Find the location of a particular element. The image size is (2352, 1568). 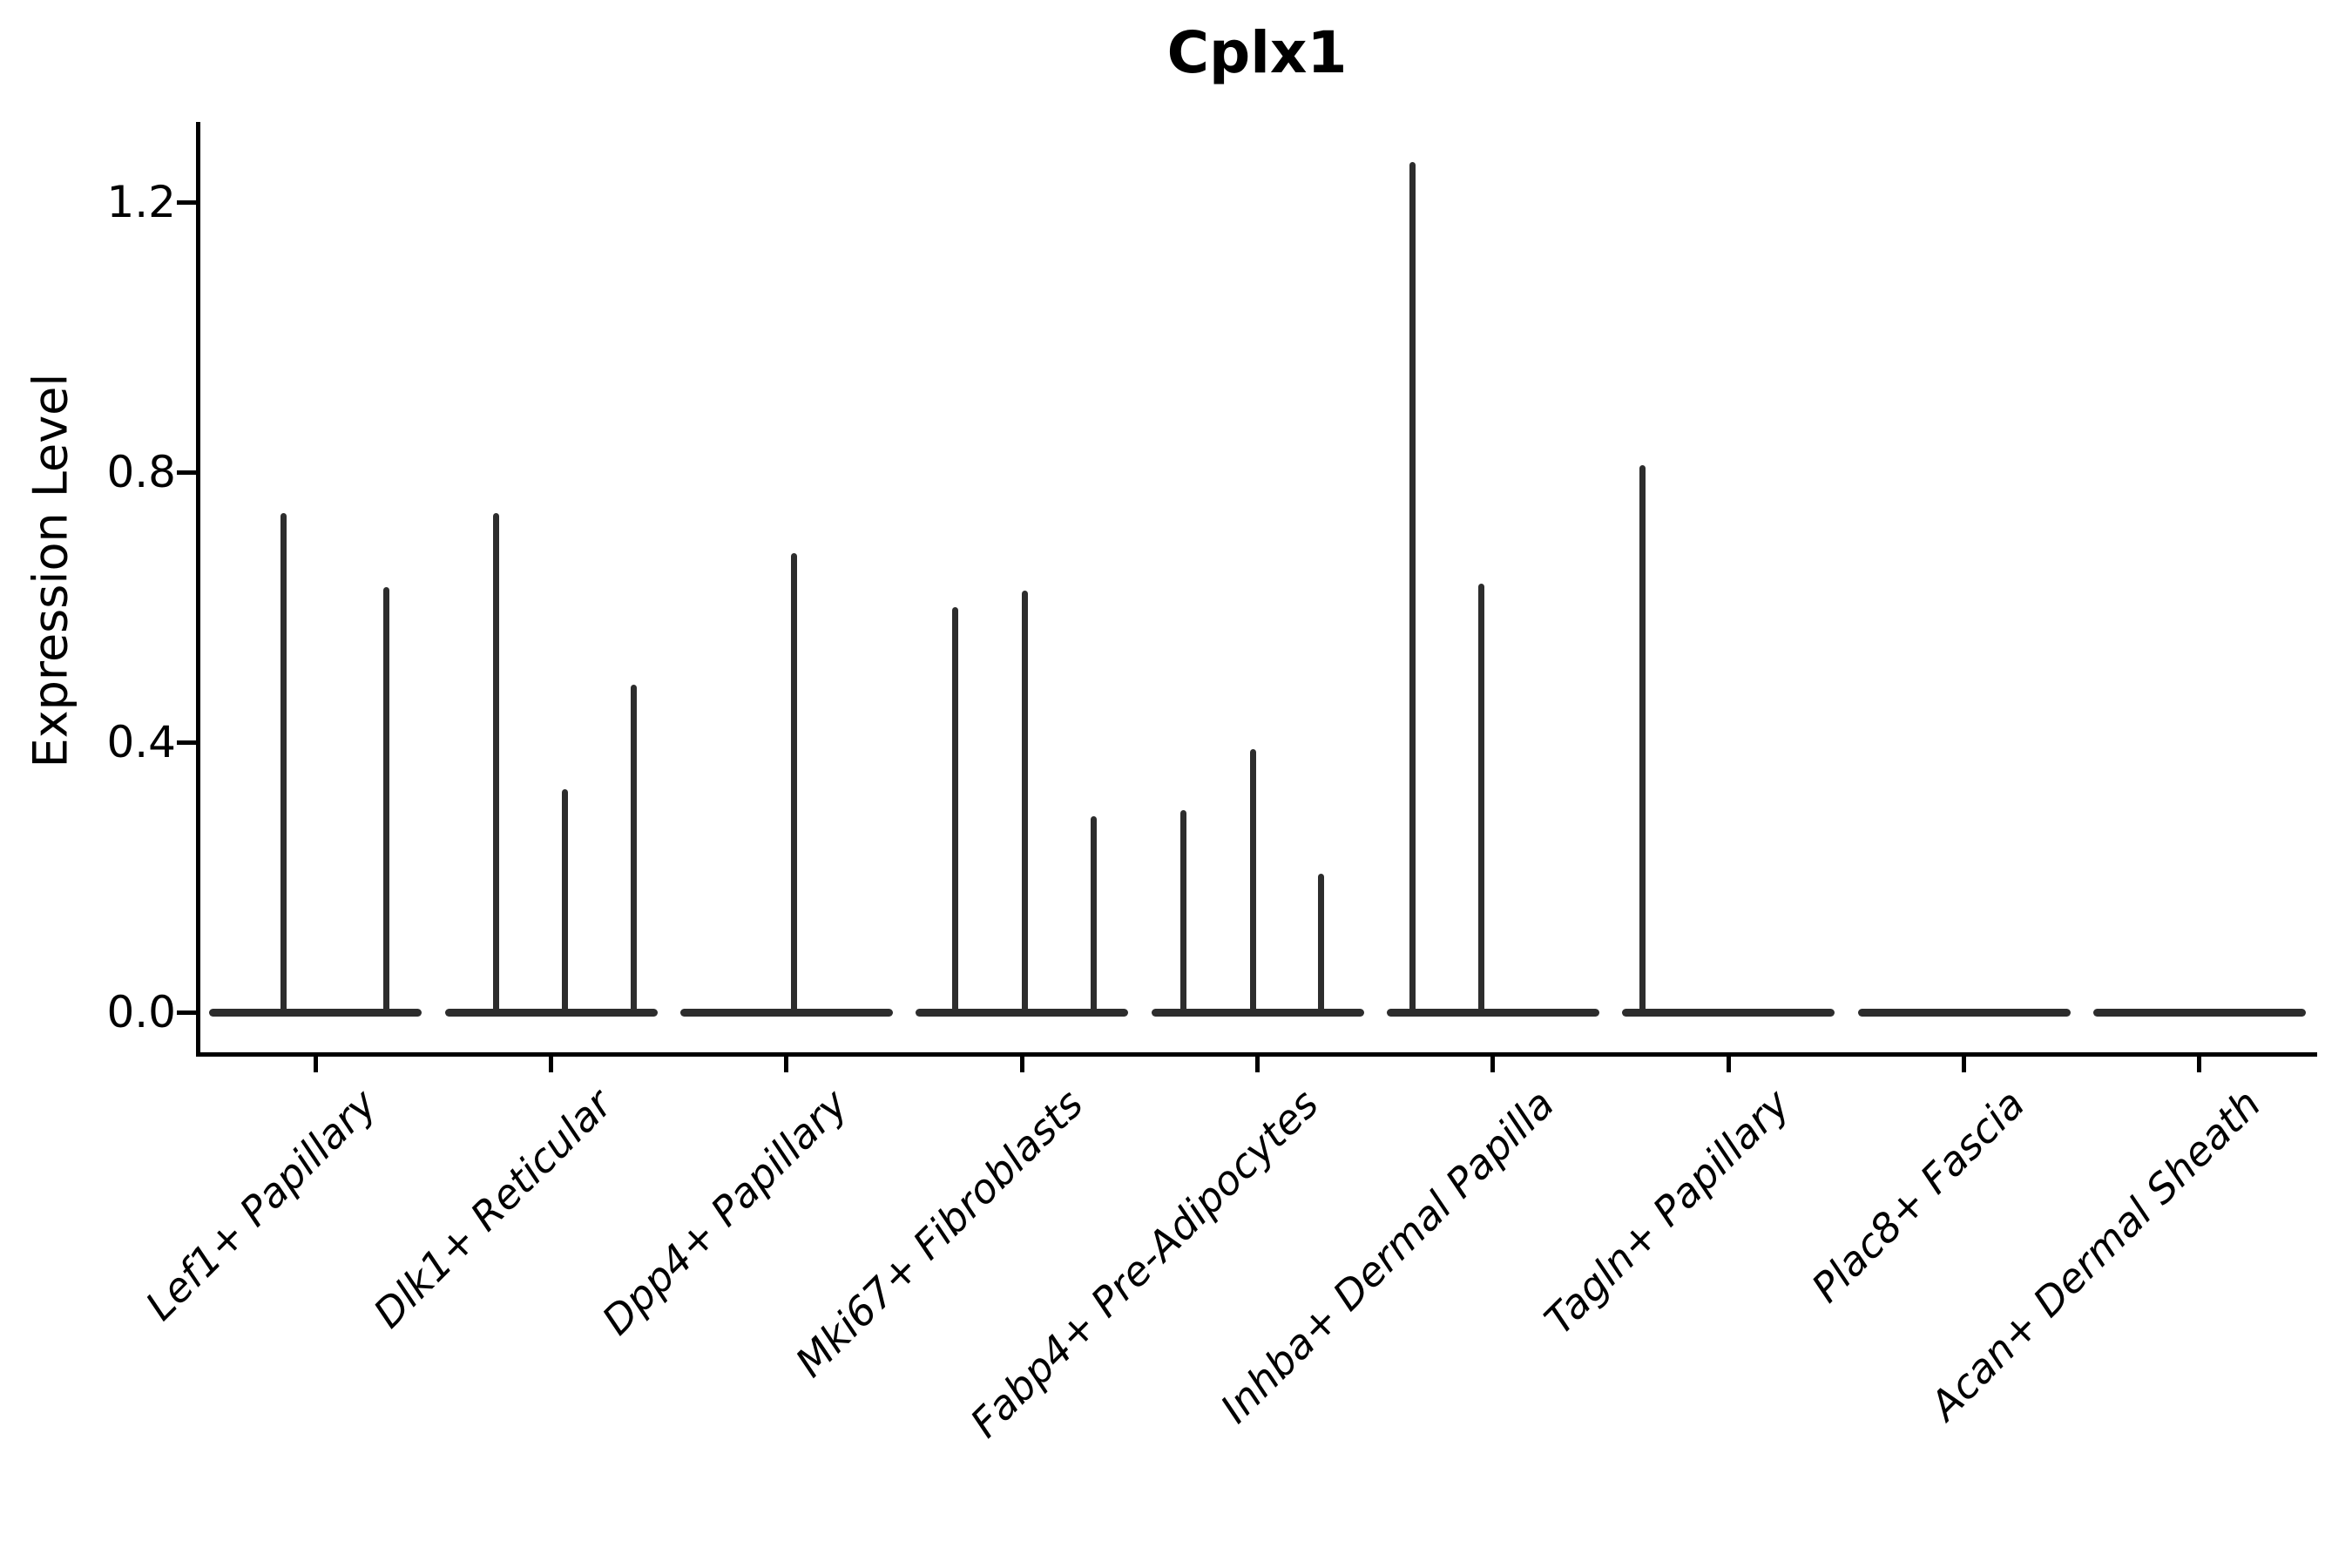

y-tick-label: 1.2 is located at coordinates (141, 202).